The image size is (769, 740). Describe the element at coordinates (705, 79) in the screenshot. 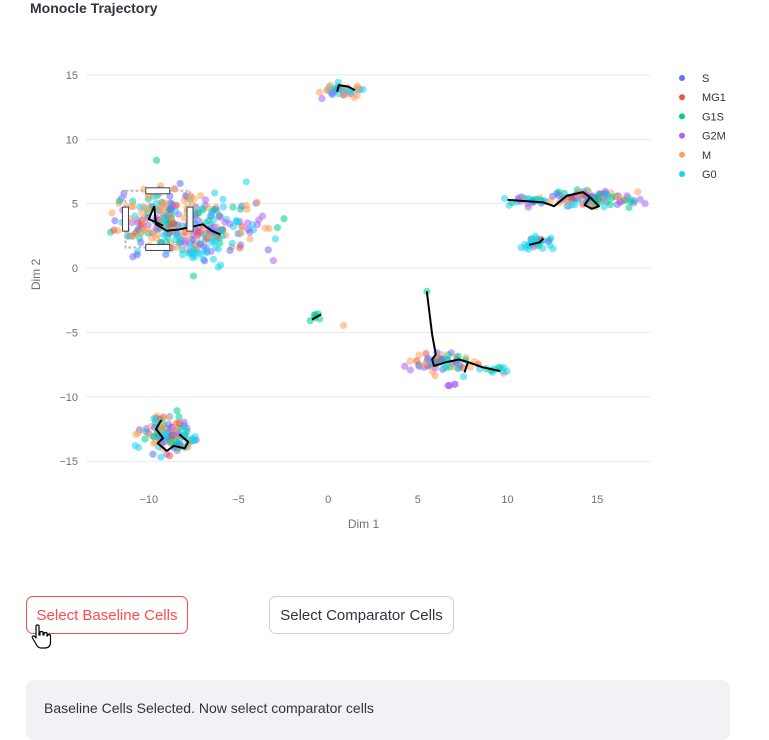

I see `legend-item-label: S` at that location.